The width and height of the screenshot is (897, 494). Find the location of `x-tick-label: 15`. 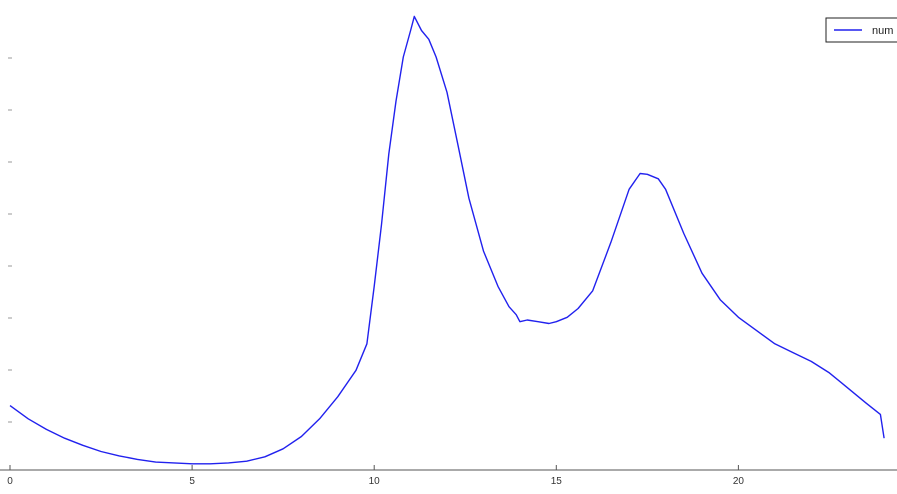

x-tick-label: 15 is located at coordinates (557, 481).